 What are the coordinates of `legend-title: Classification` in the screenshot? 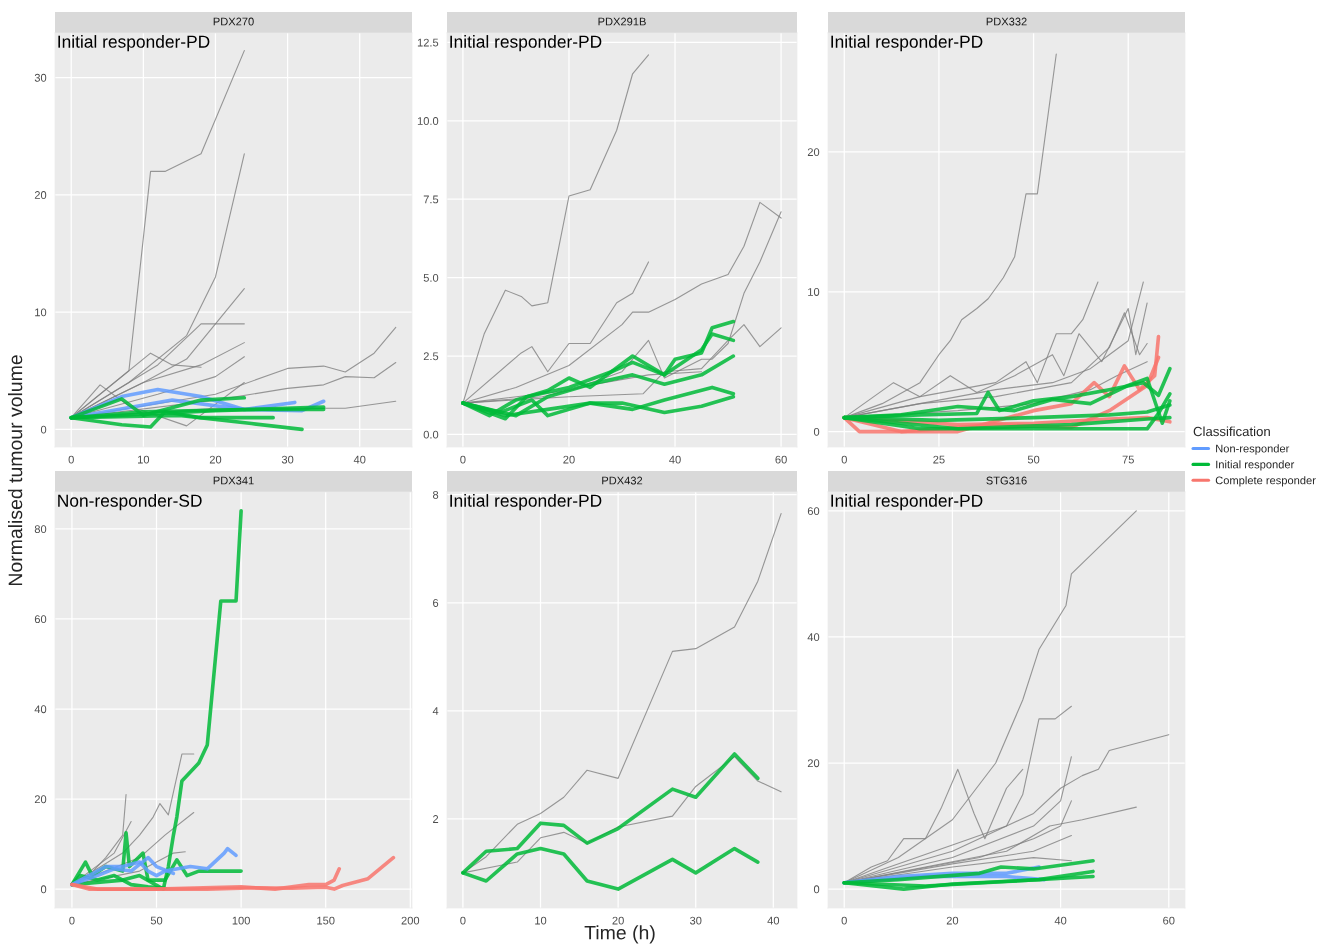 It's located at (1231, 431).